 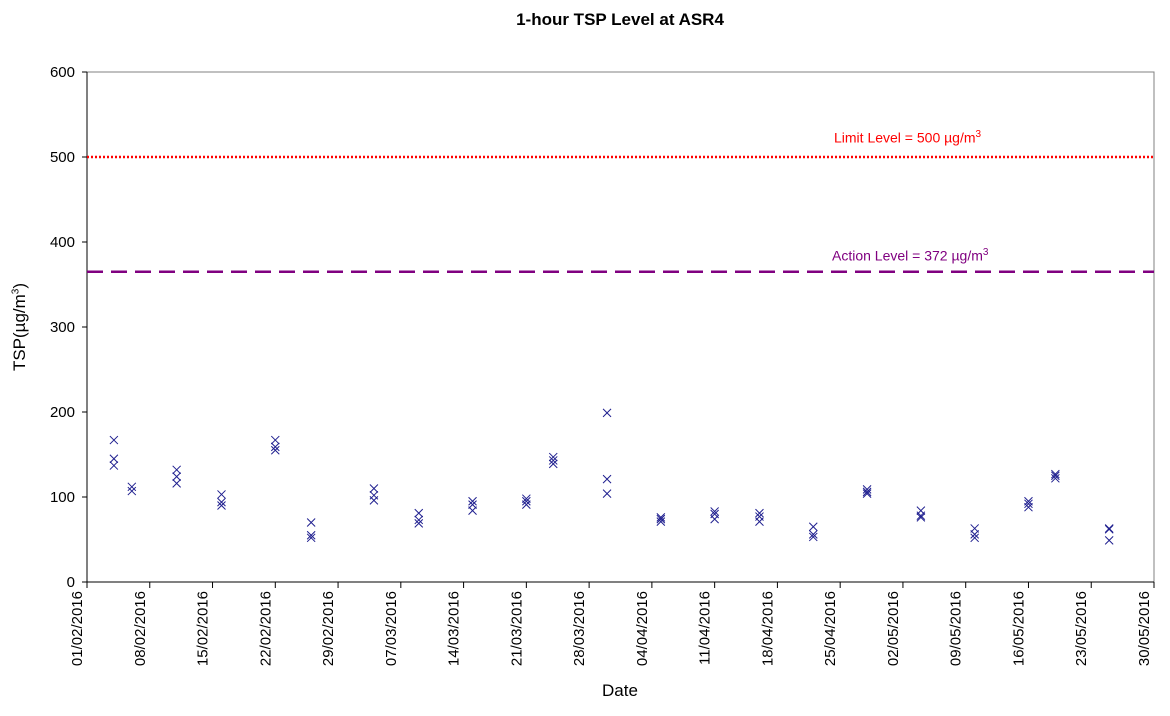 I want to click on x-tick-label: 29/02/2016, so click(x=328, y=628).